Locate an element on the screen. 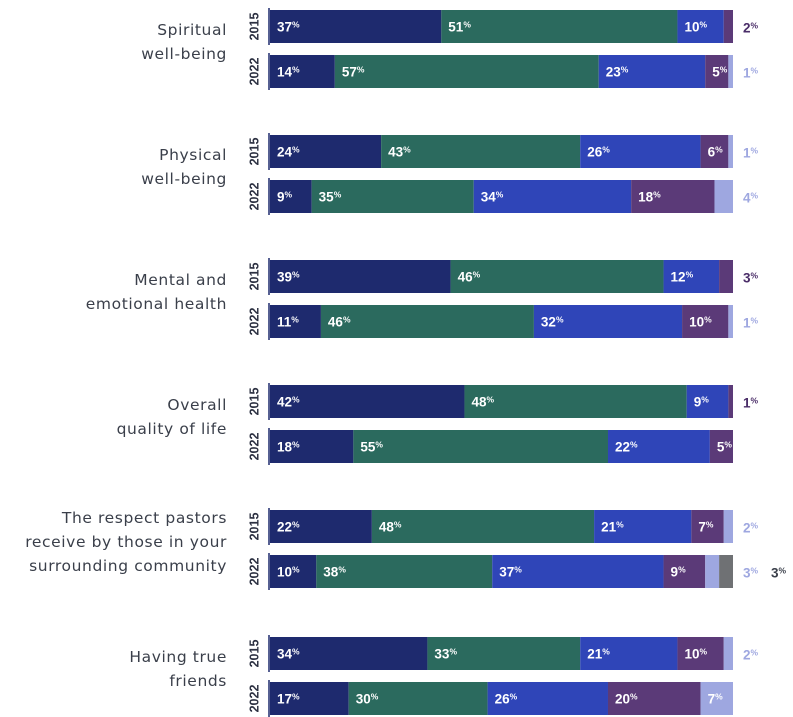  data-label: 51% is located at coordinates (459, 27).